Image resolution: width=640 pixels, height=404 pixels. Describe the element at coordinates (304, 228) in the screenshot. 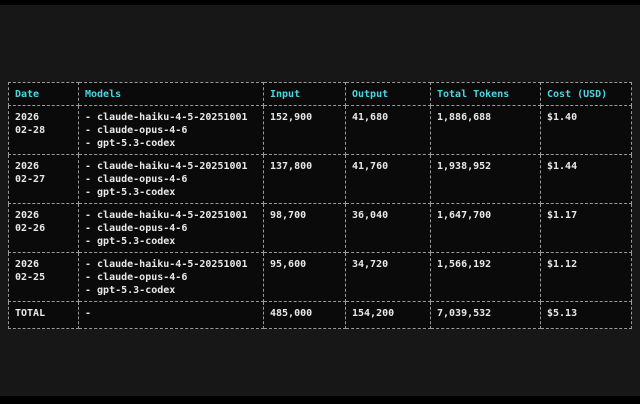

I see `input-cell: 98,700` at that location.